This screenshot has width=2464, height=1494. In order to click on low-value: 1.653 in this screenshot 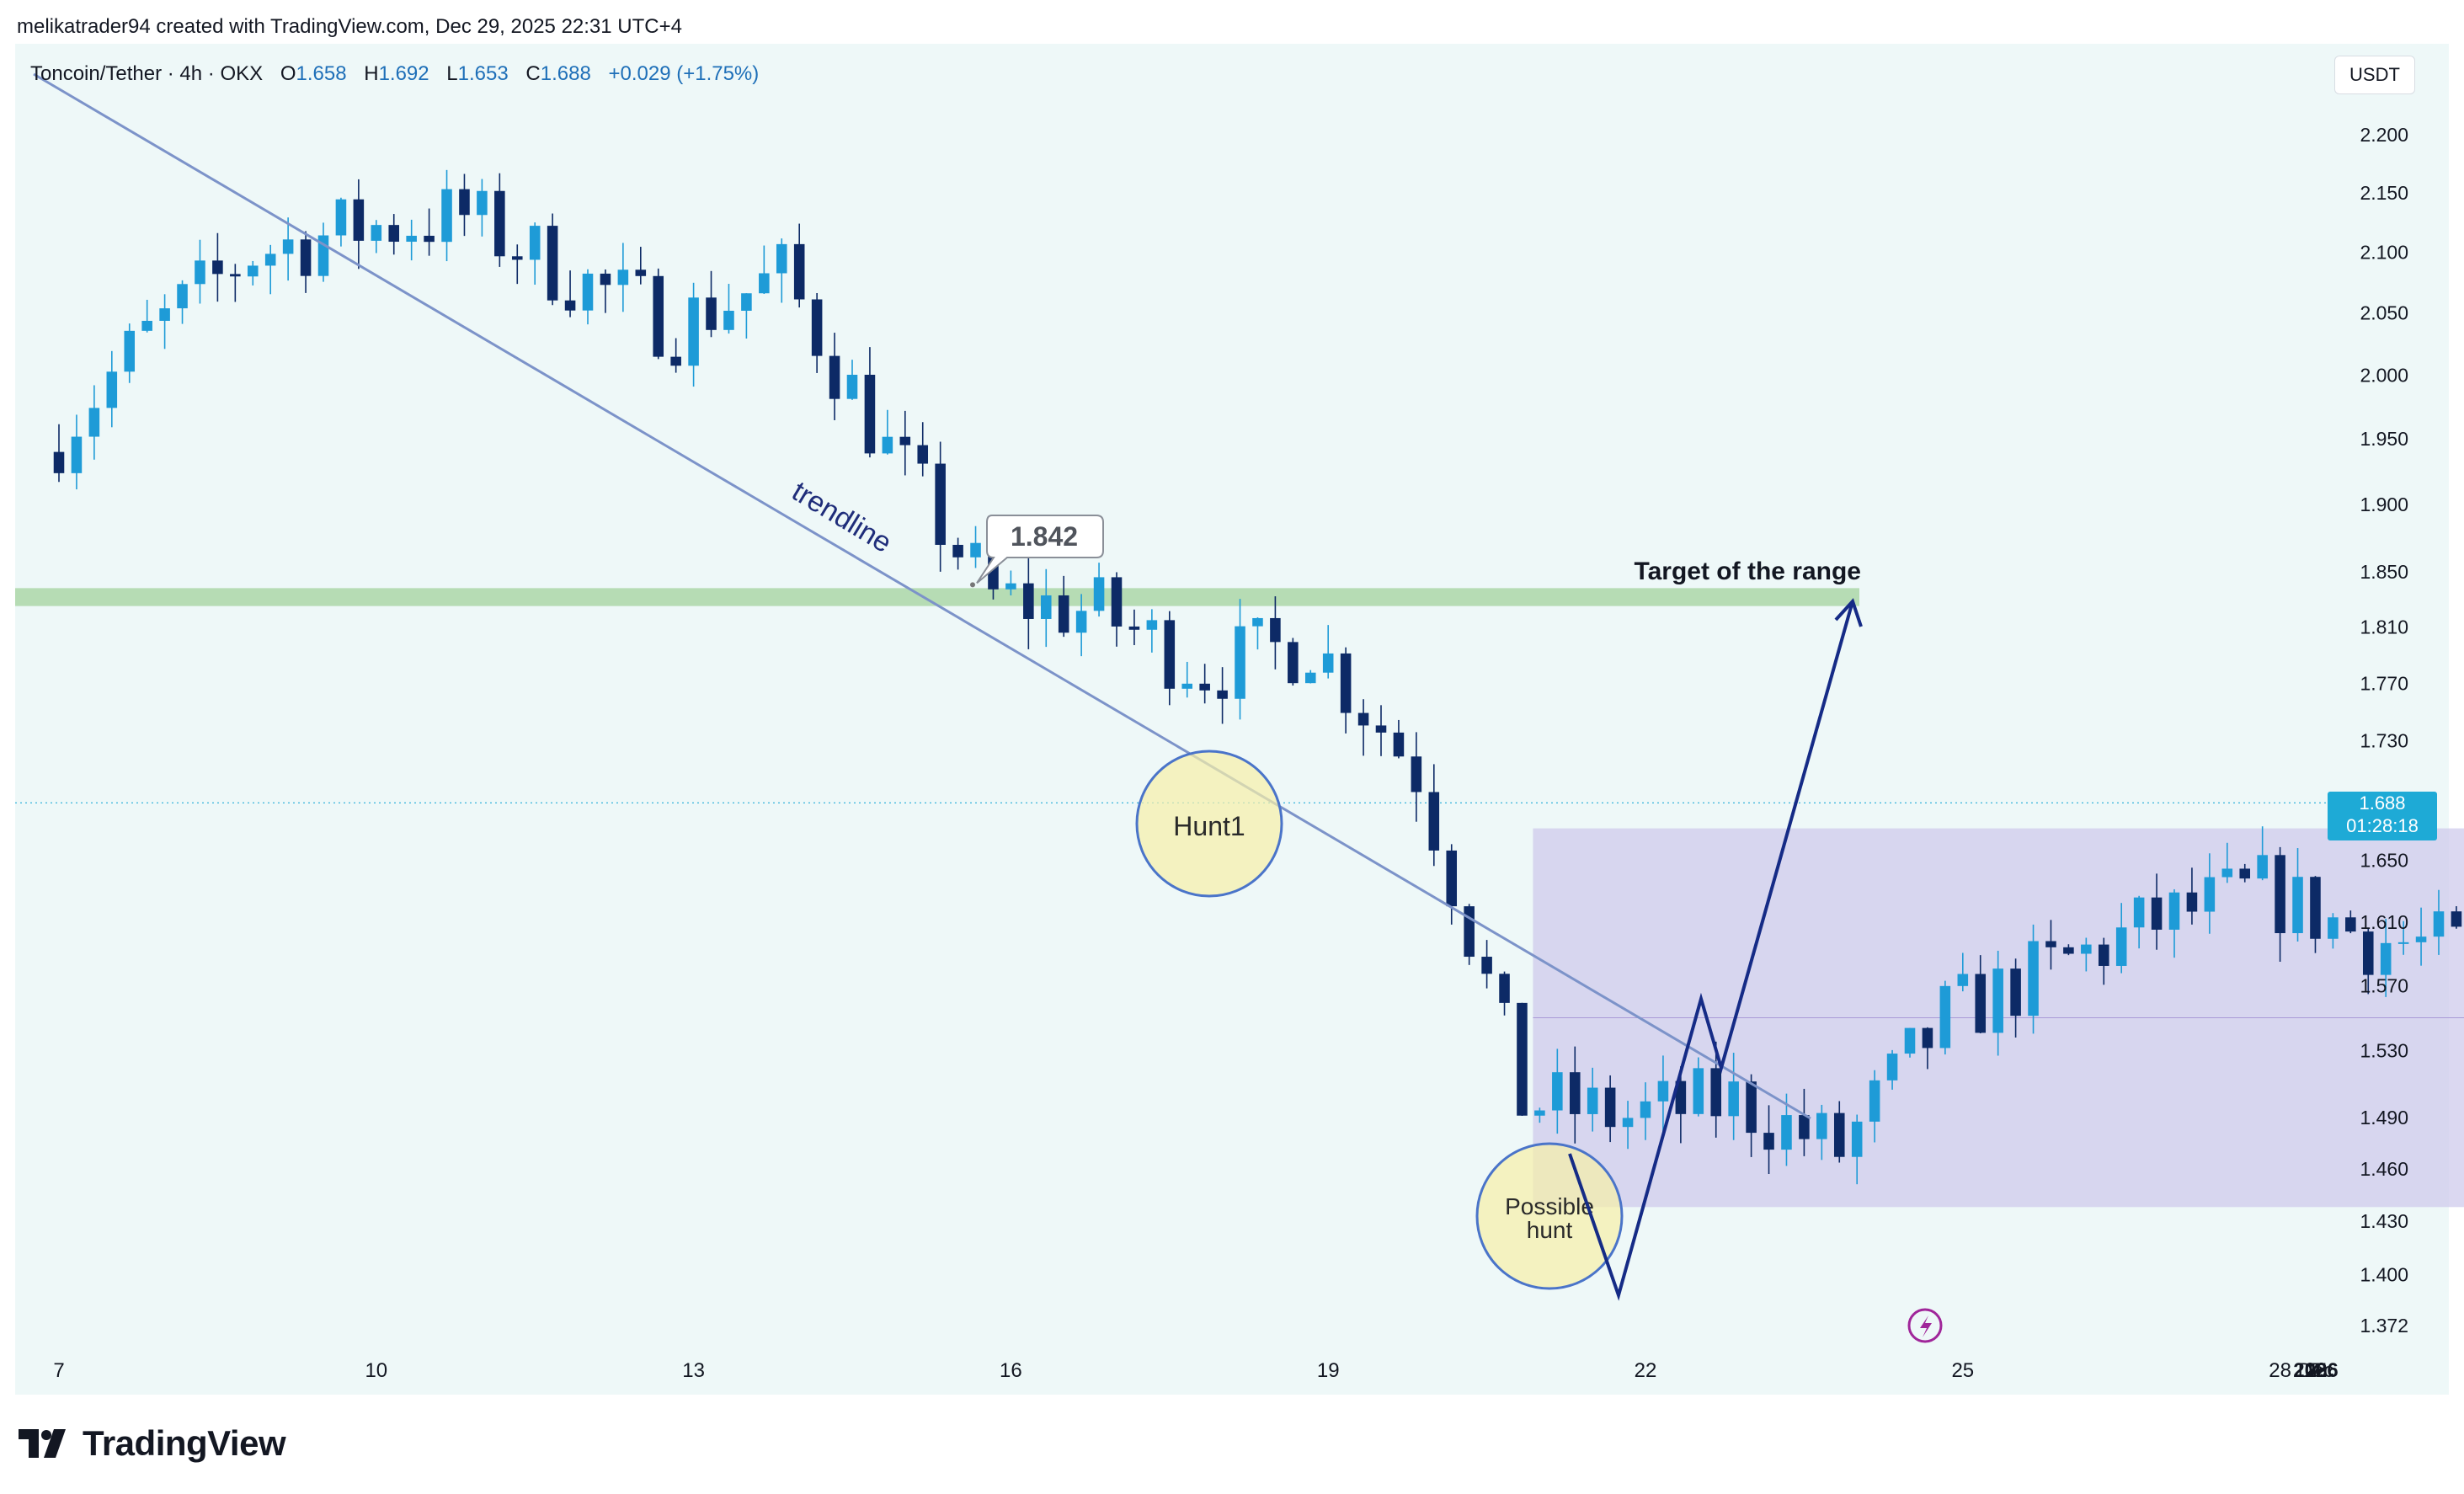, I will do `click(483, 74)`.